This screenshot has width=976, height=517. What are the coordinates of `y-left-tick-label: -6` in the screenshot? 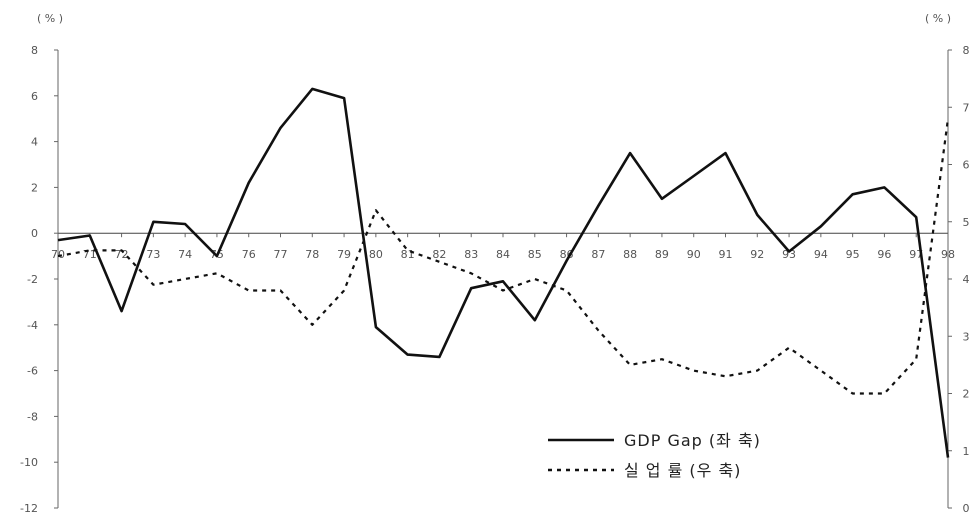 It's located at (32, 371).